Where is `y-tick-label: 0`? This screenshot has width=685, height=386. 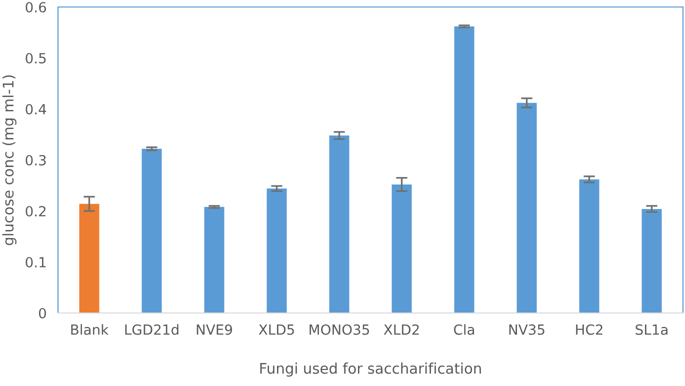
y-tick-label: 0 is located at coordinates (42, 313).